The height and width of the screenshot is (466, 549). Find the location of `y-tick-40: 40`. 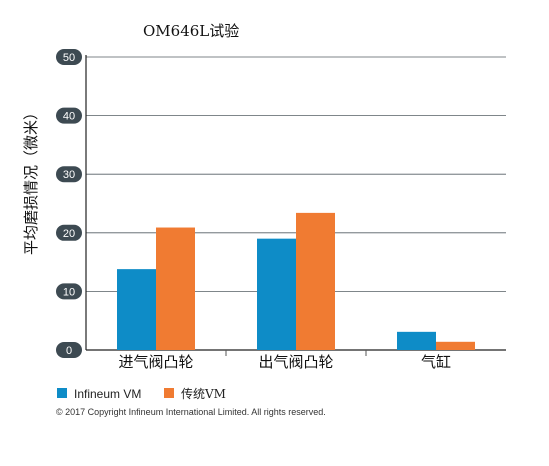

y-tick-40: 40 is located at coordinates (69, 115).